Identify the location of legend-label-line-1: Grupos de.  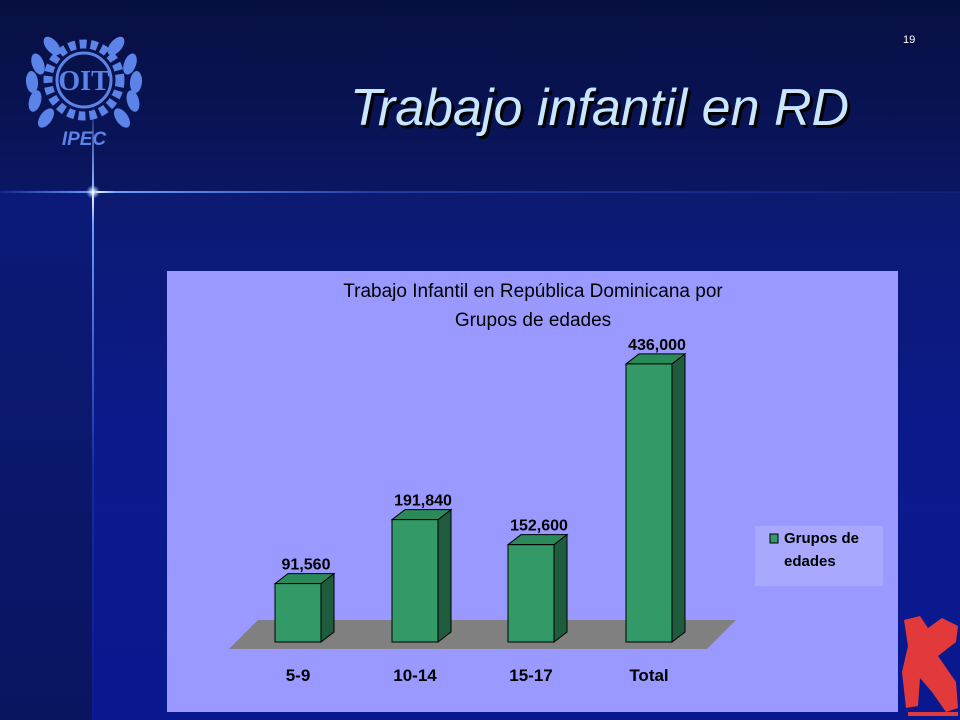
(821, 538).